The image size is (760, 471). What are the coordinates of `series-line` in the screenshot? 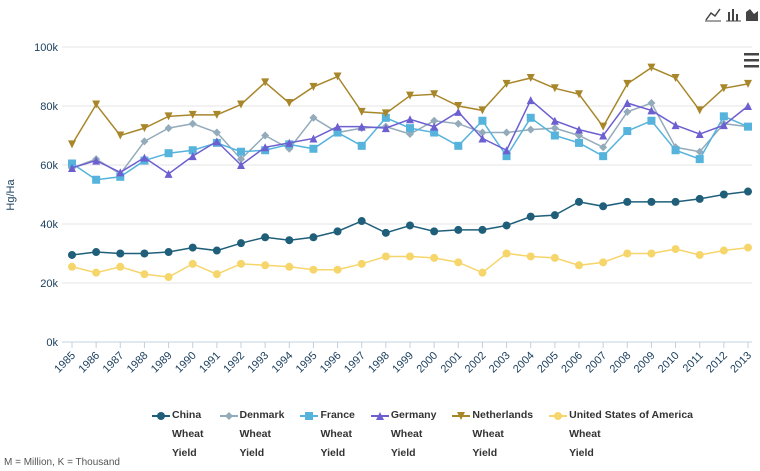 It's located at (410, 138).